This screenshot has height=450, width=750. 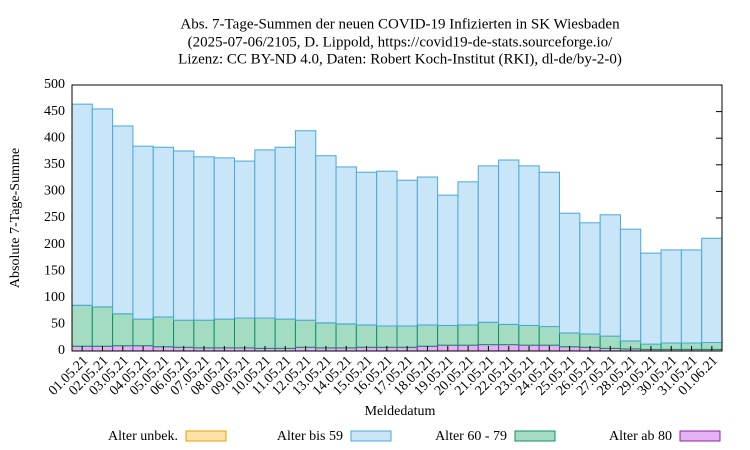 What do you see at coordinates (54, 297) in the screenshot?
I see `y-tick-label: 100` at bounding box center [54, 297].